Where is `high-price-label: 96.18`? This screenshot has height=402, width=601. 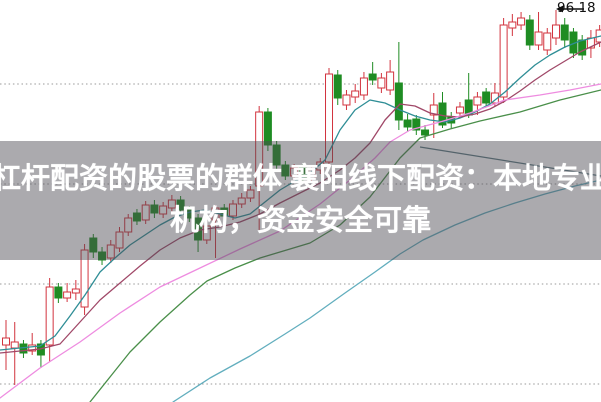
high-price-label: 96.18 is located at coordinates (576, 8).